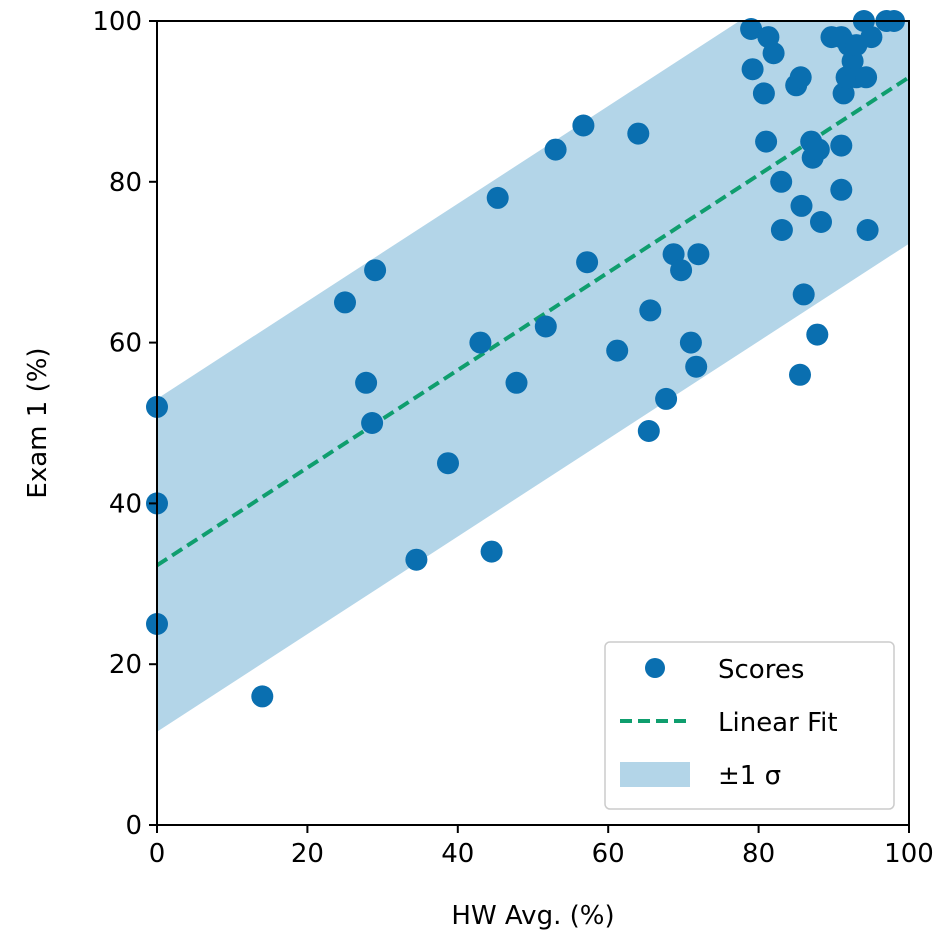 The width and height of the screenshot is (951, 937). Describe the element at coordinates (307, 854) in the screenshot. I see `x-tick-label: 20` at that location.